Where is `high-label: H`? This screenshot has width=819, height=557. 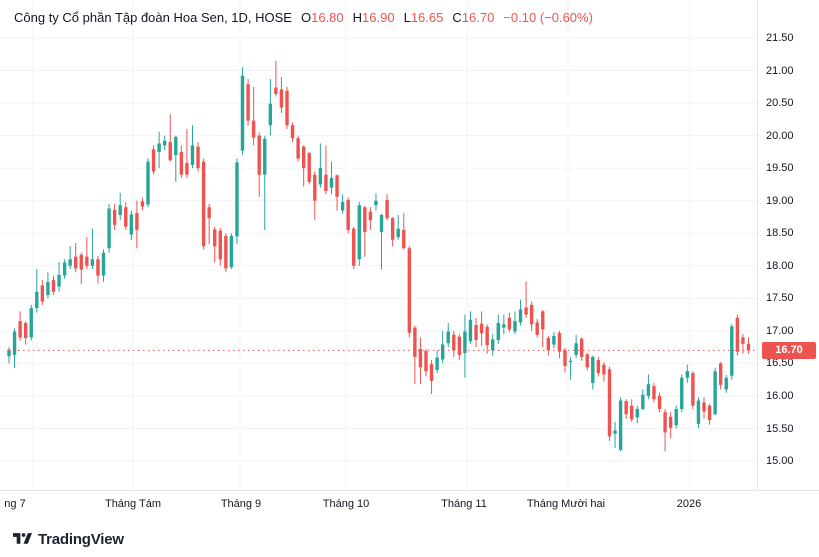
high-label: H is located at coordinates (357, 17).